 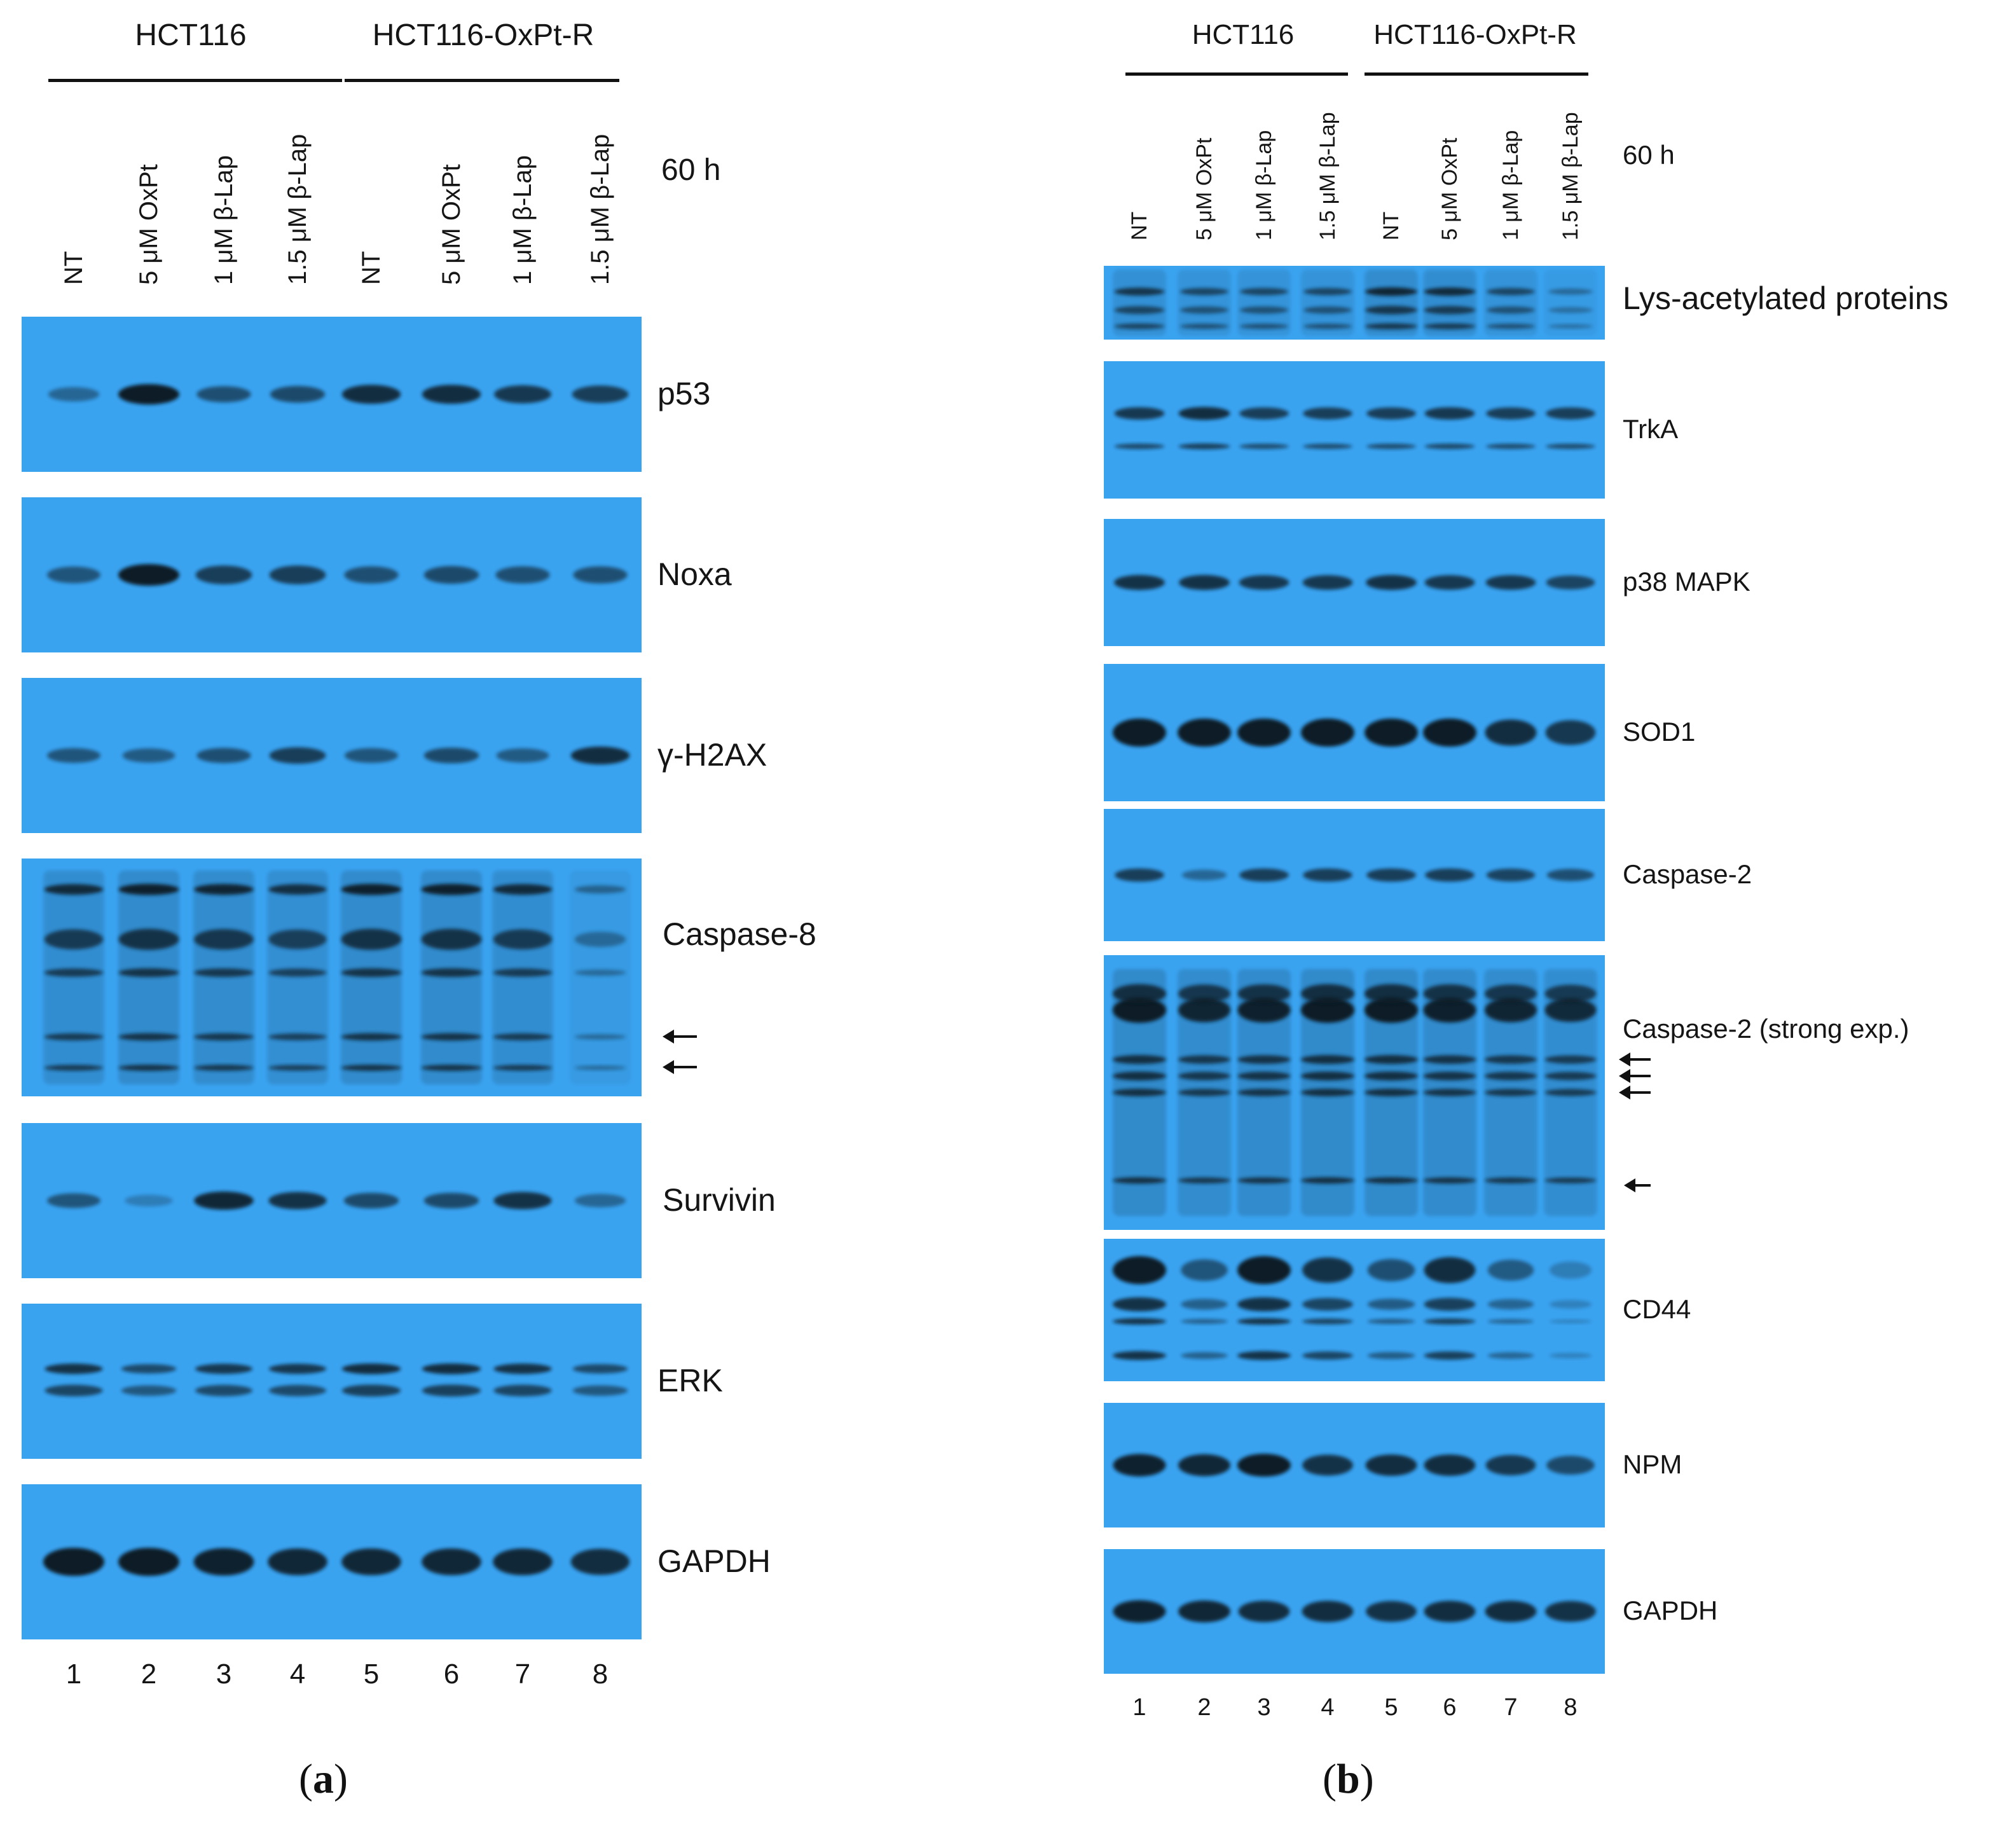 I want to click on lane-number-7: 7, so click(x=522, y=1674).